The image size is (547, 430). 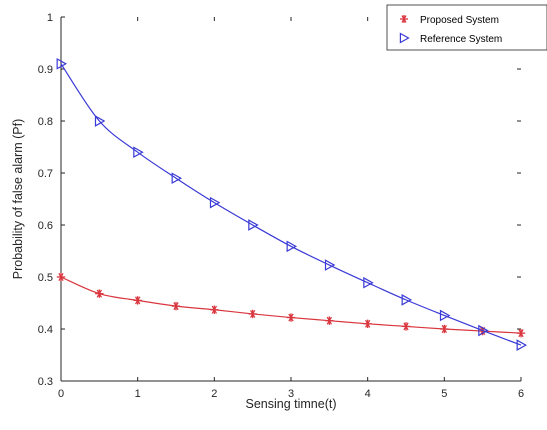 What do you see at coordinates (45, 330) in the screenshot?
I see `y-tick-label: 0.4` at bounding box center [45, 330].